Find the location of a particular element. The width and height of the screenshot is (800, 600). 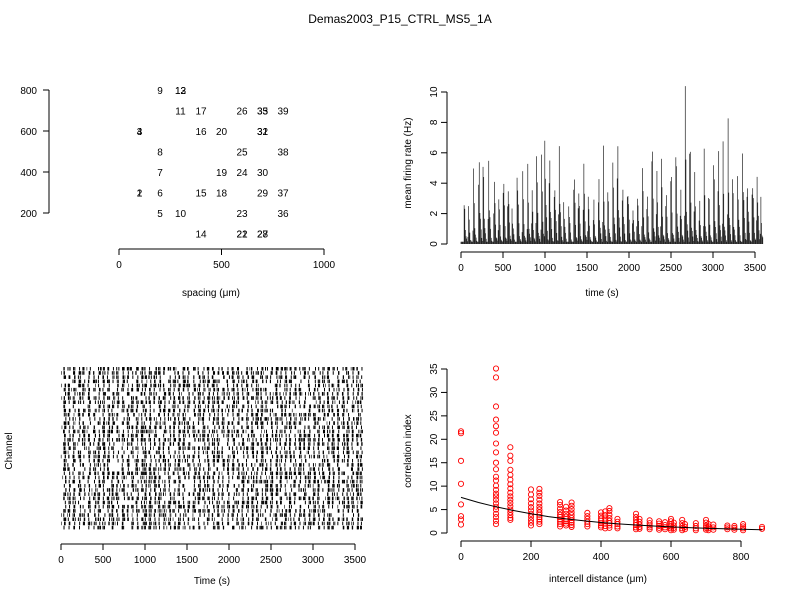

channel-label: 2 is located at coordinates (140, 194).